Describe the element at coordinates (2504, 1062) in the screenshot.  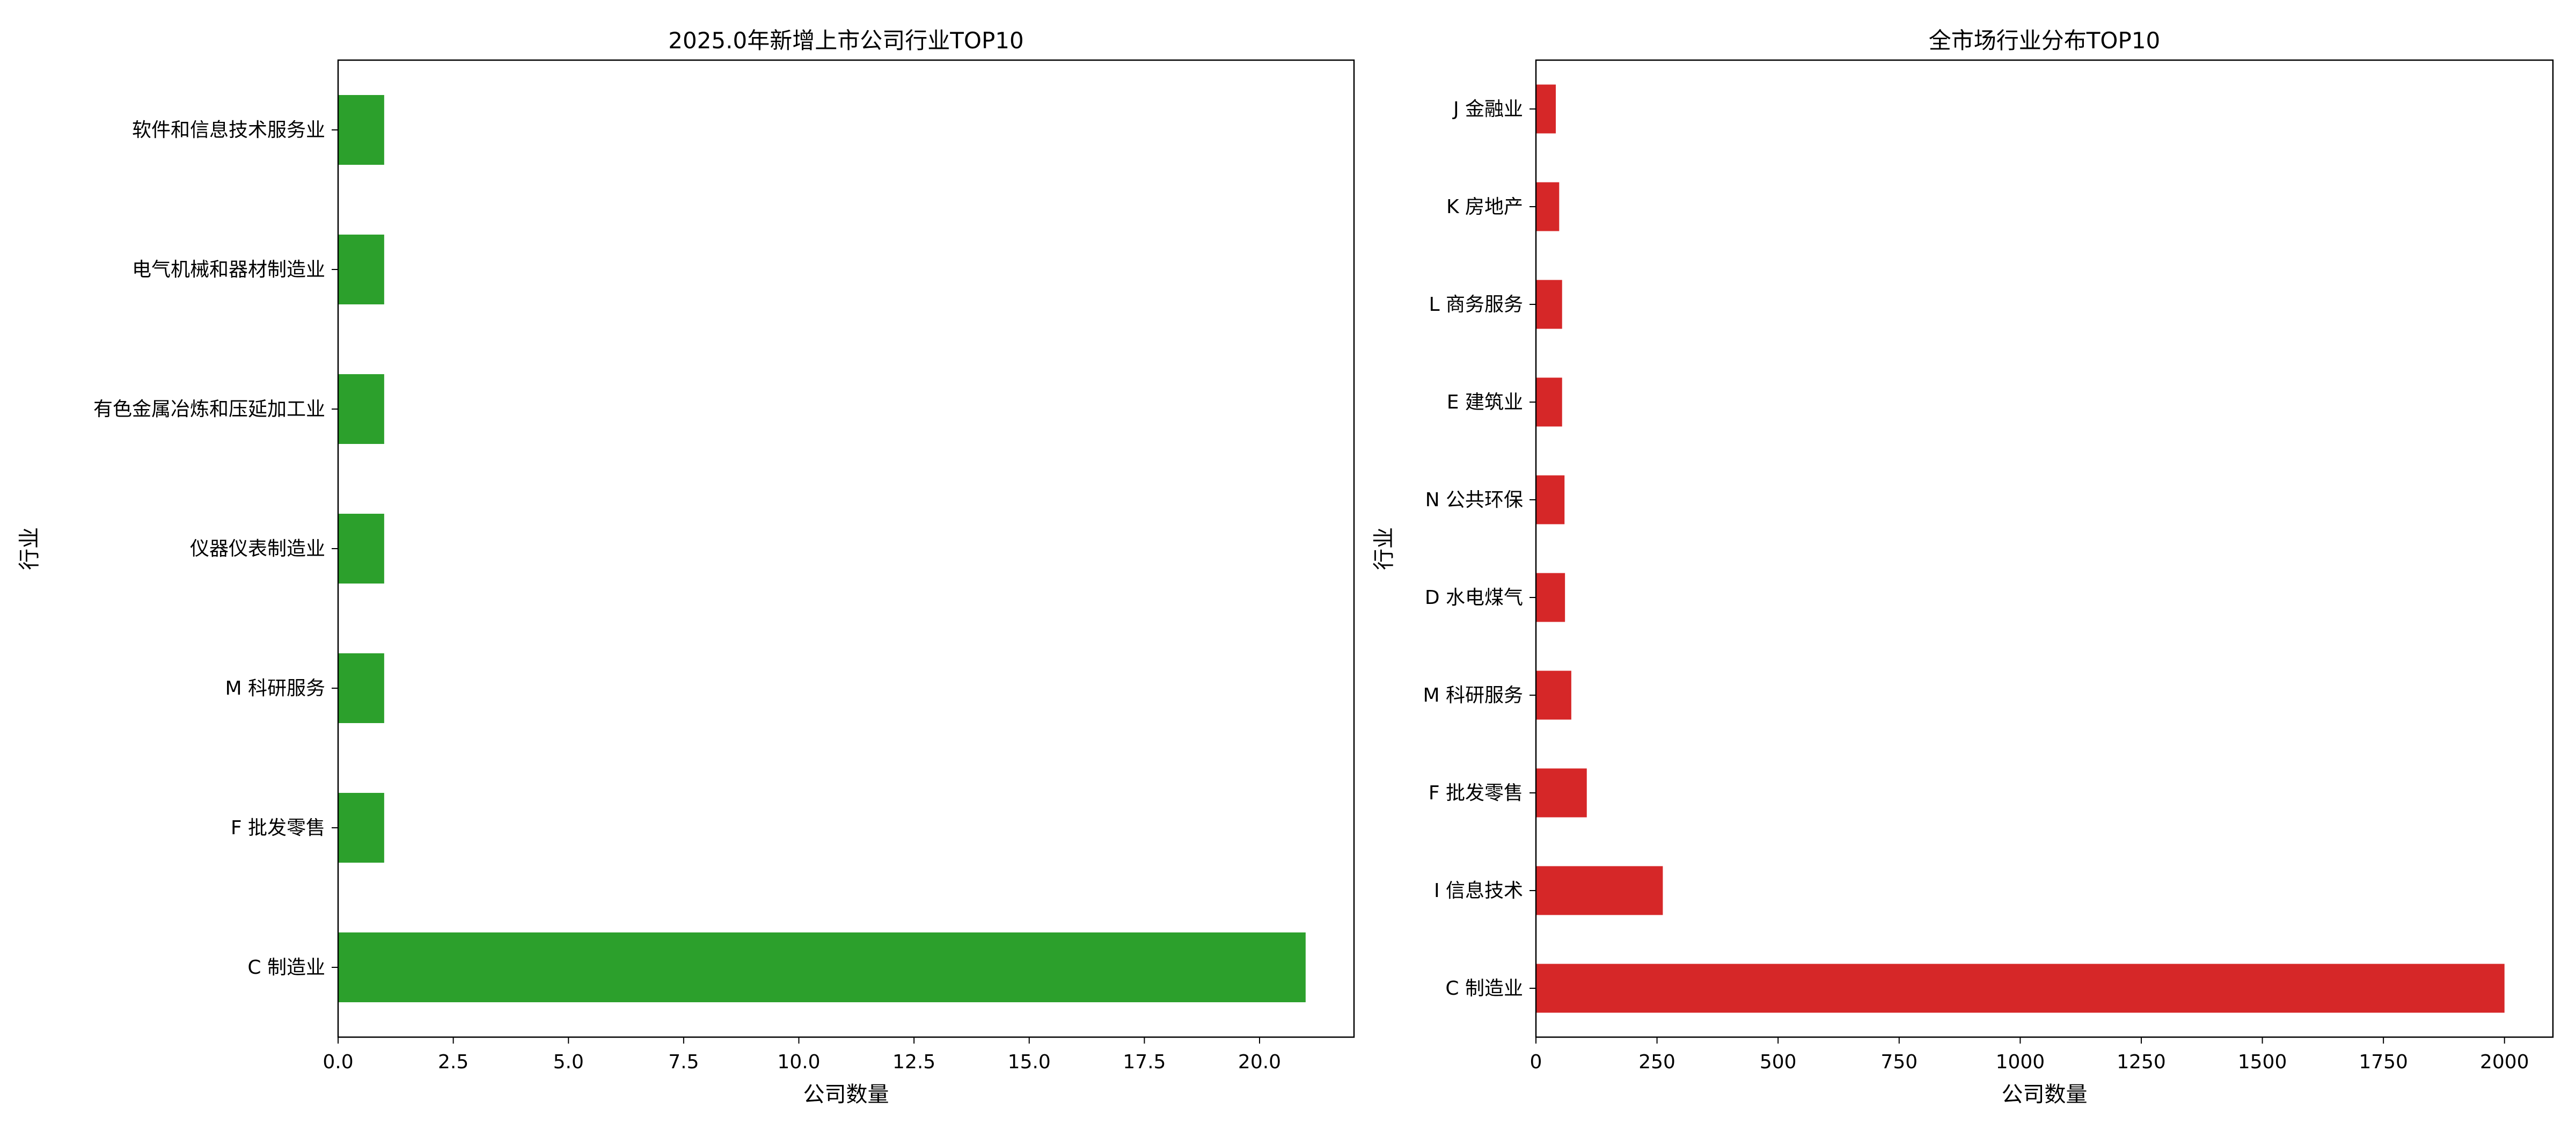
I see `x-tick-label: 2000` at that location.